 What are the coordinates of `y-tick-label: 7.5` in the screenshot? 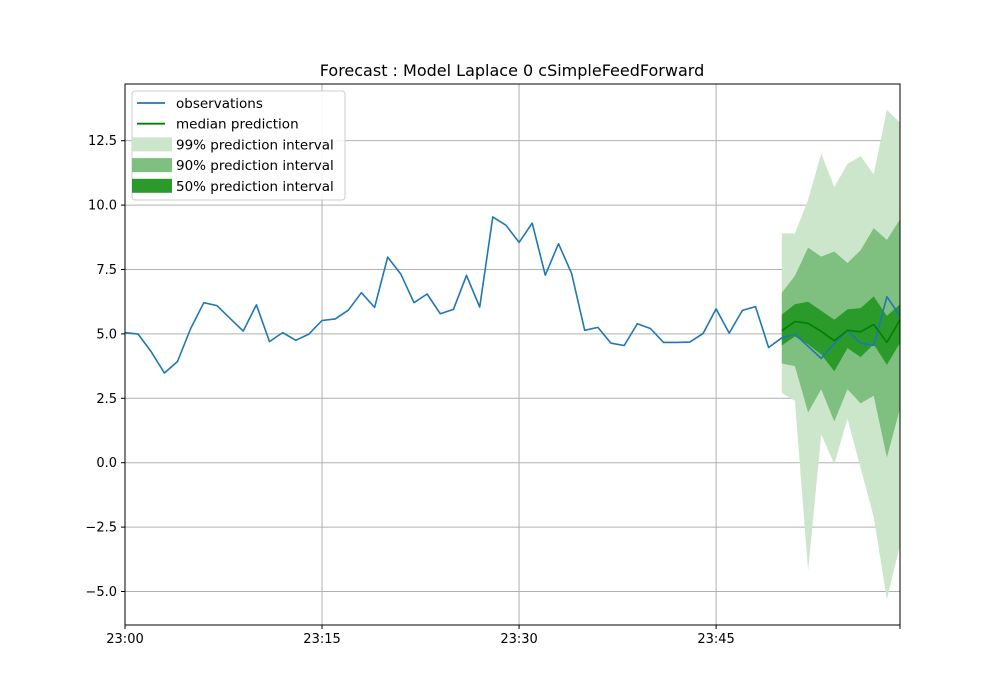 It's located at (106, 270).